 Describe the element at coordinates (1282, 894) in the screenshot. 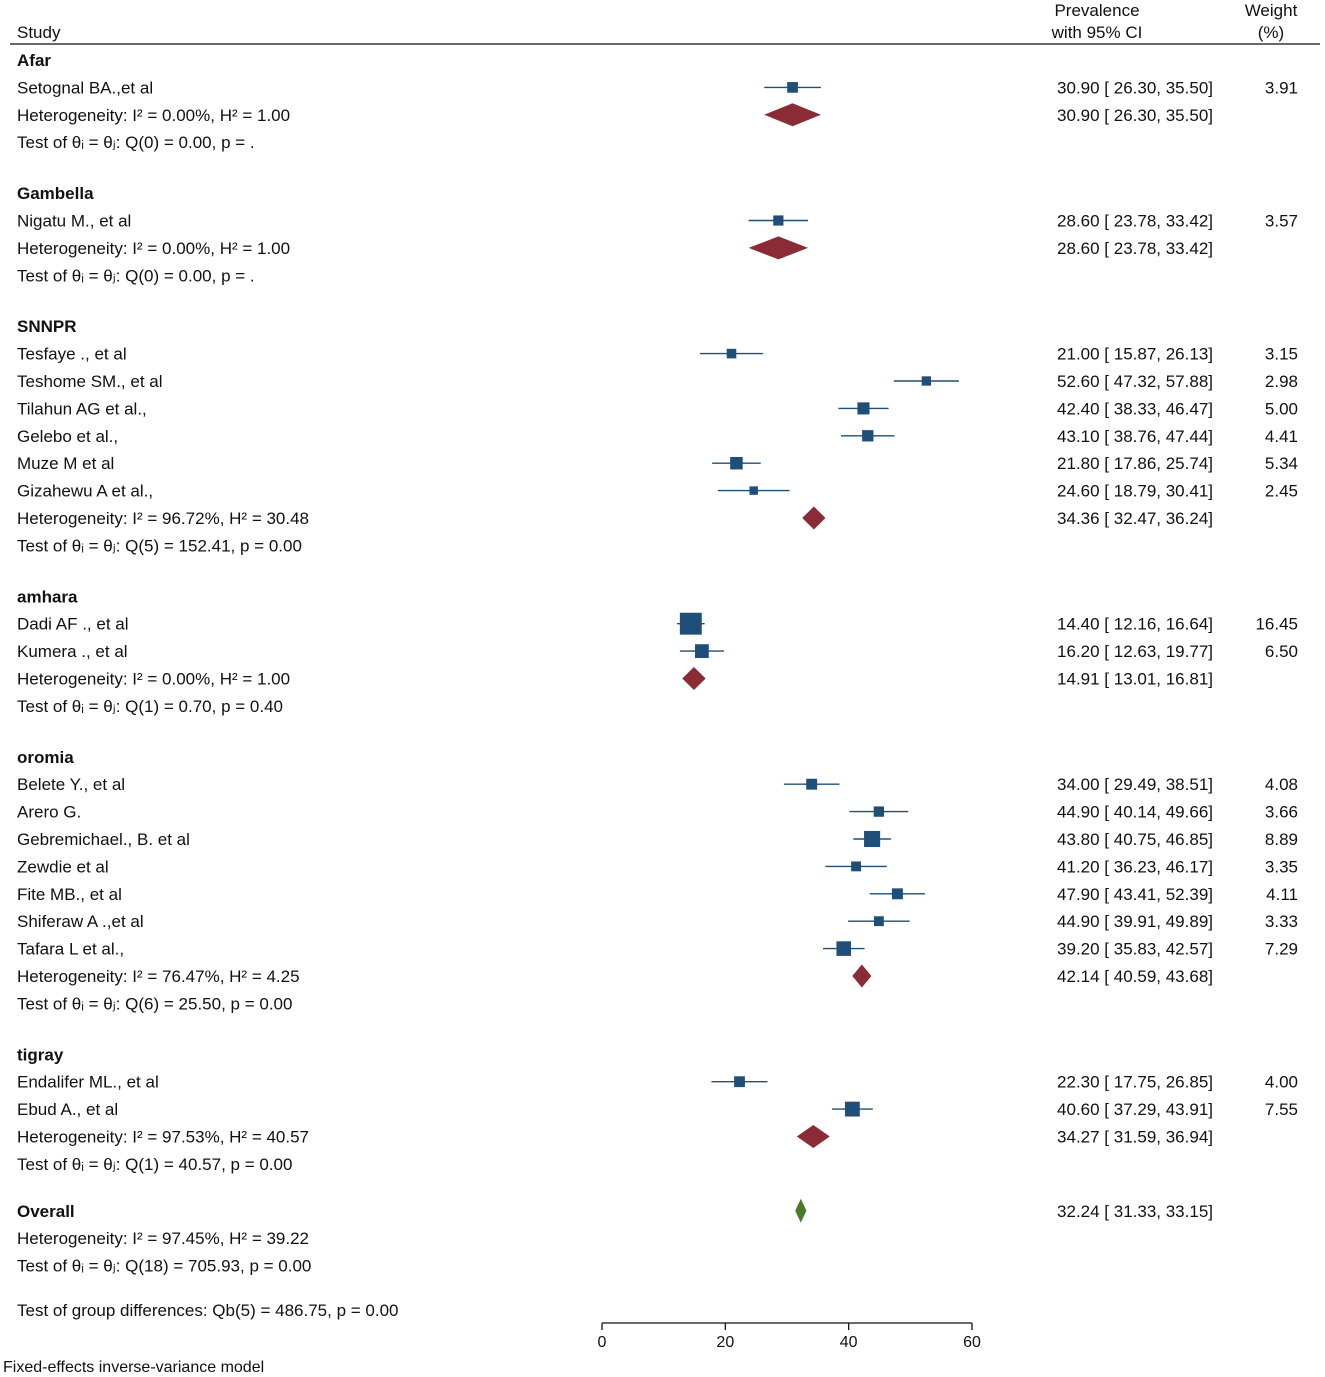

I see `study-weight-text: 4.11` at that location.